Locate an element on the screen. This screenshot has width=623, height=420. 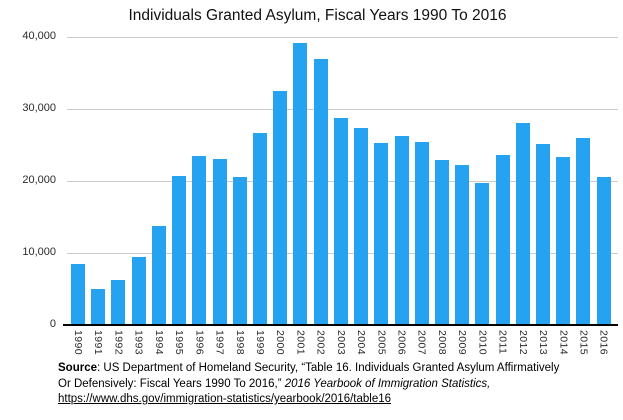
x-tick-label-2007: 2007 is located at coordinates (421, 342).